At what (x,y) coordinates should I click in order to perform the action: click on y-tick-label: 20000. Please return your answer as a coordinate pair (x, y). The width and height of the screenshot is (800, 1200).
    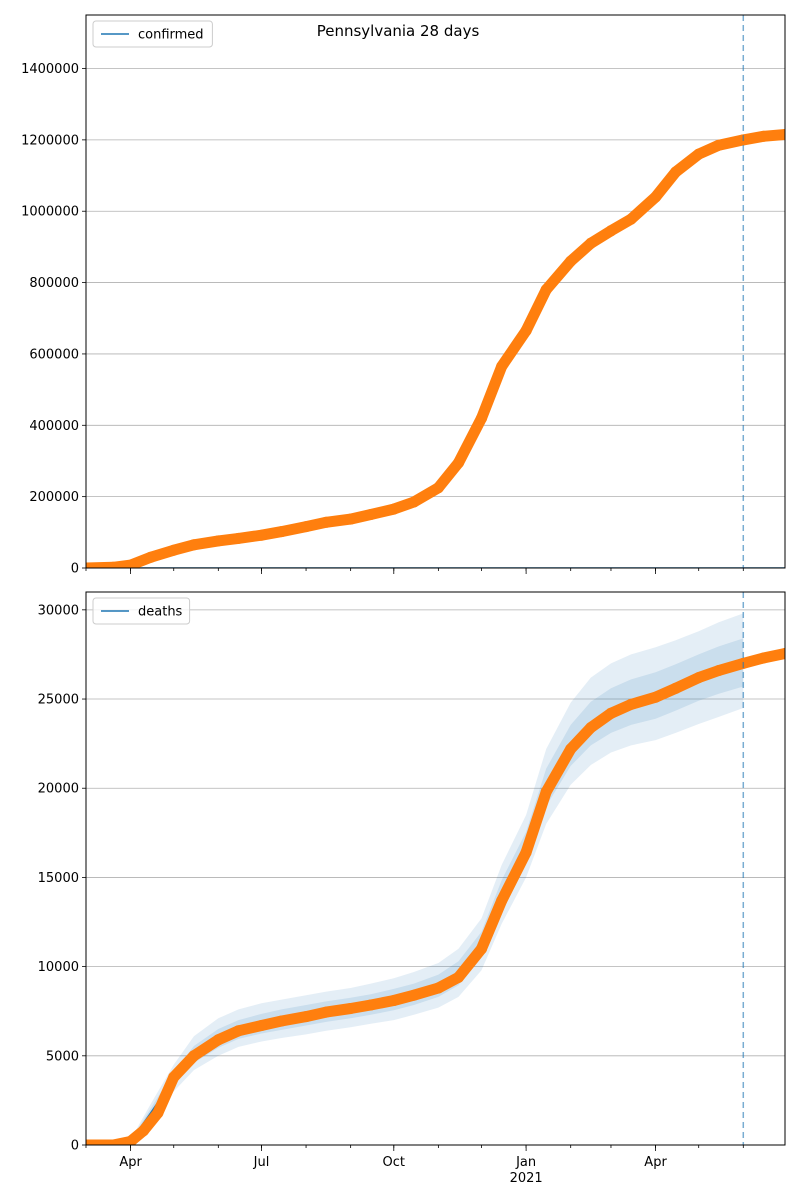
    Looking at the image, I should click on (58, 789).